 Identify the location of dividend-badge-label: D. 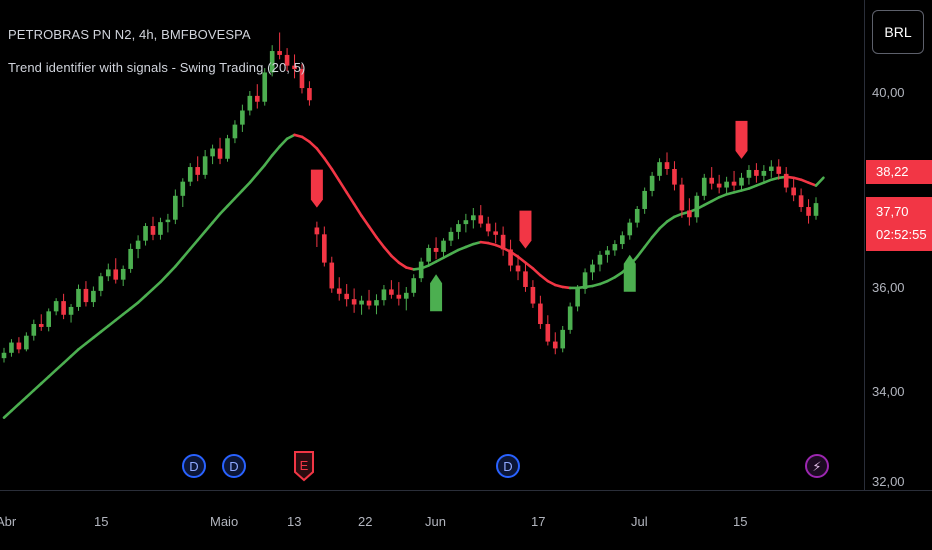
(507, 466).